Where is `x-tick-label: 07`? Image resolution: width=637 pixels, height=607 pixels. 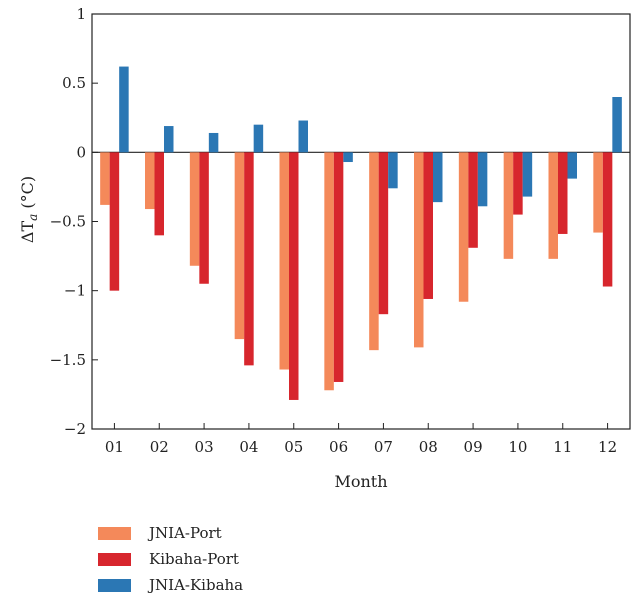 x-tick-label: 07 is located at coordinates (383, 447).